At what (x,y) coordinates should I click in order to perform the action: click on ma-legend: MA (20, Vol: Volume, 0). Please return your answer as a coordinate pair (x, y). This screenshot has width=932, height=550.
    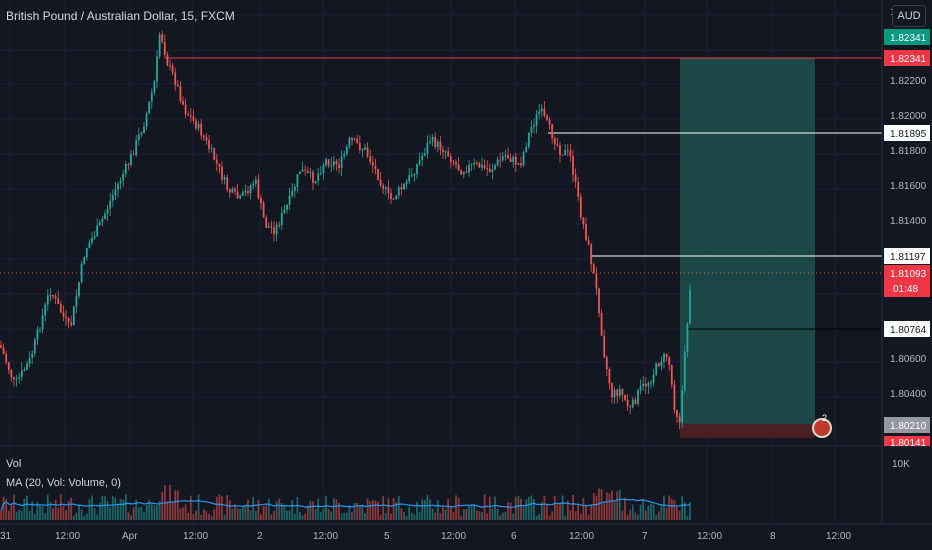
    Looking at the image, I should click on (63, 483).